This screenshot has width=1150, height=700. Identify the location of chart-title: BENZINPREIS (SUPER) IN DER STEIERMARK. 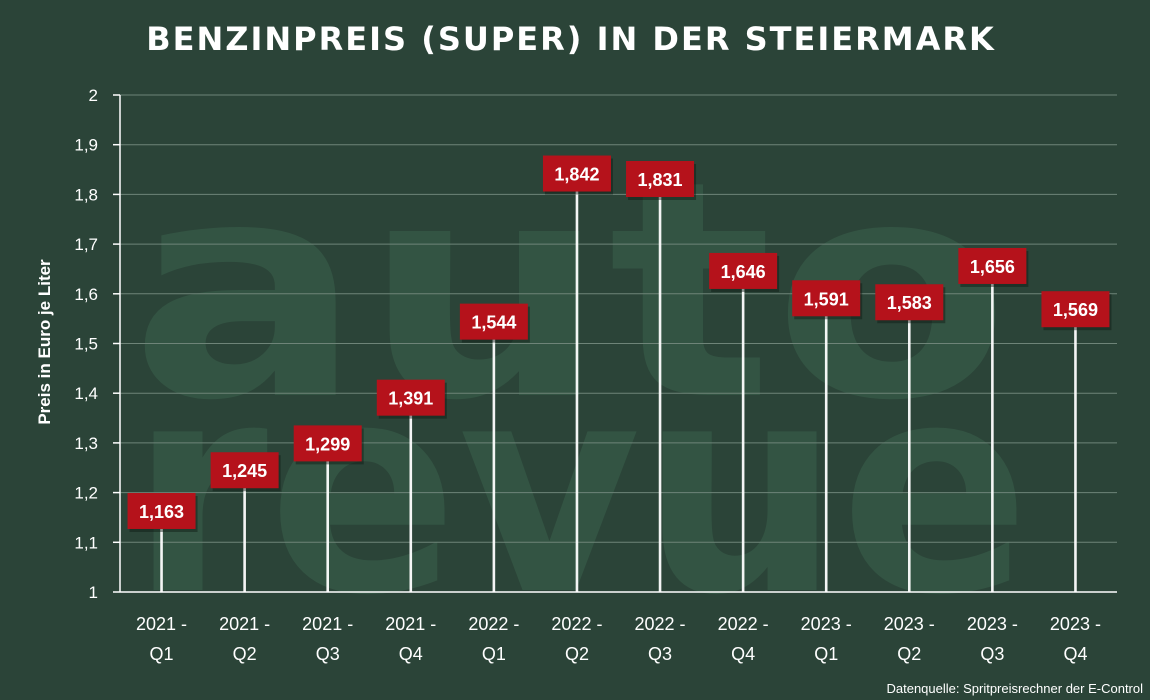
(571, 39).